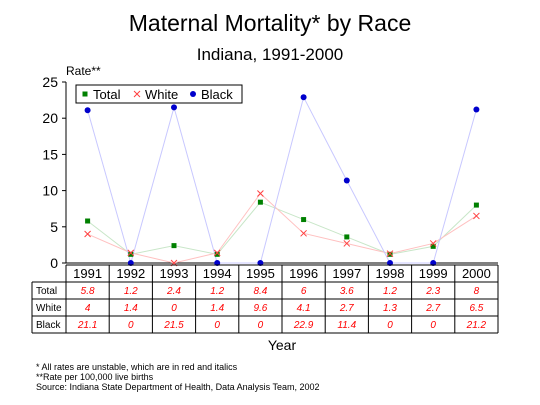 Image resolution: width=540 pixels, height=405 pixels. Describe the element at coordinates (347, 243) in the screenshot. I see `point-white-1997` at that location.